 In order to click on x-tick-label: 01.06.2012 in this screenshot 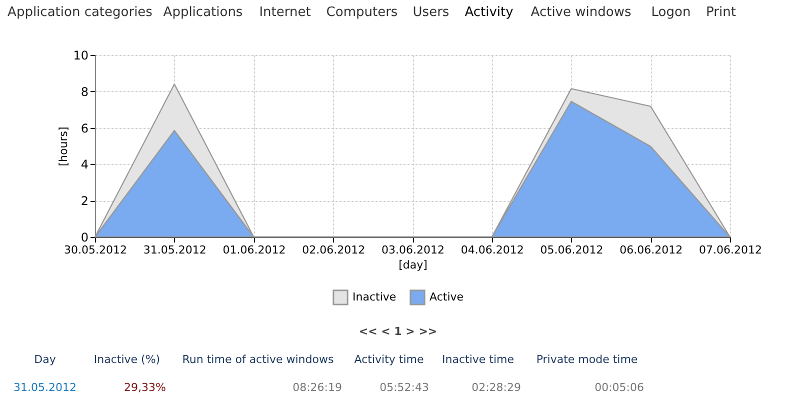, I will do `click(254, 250)`.